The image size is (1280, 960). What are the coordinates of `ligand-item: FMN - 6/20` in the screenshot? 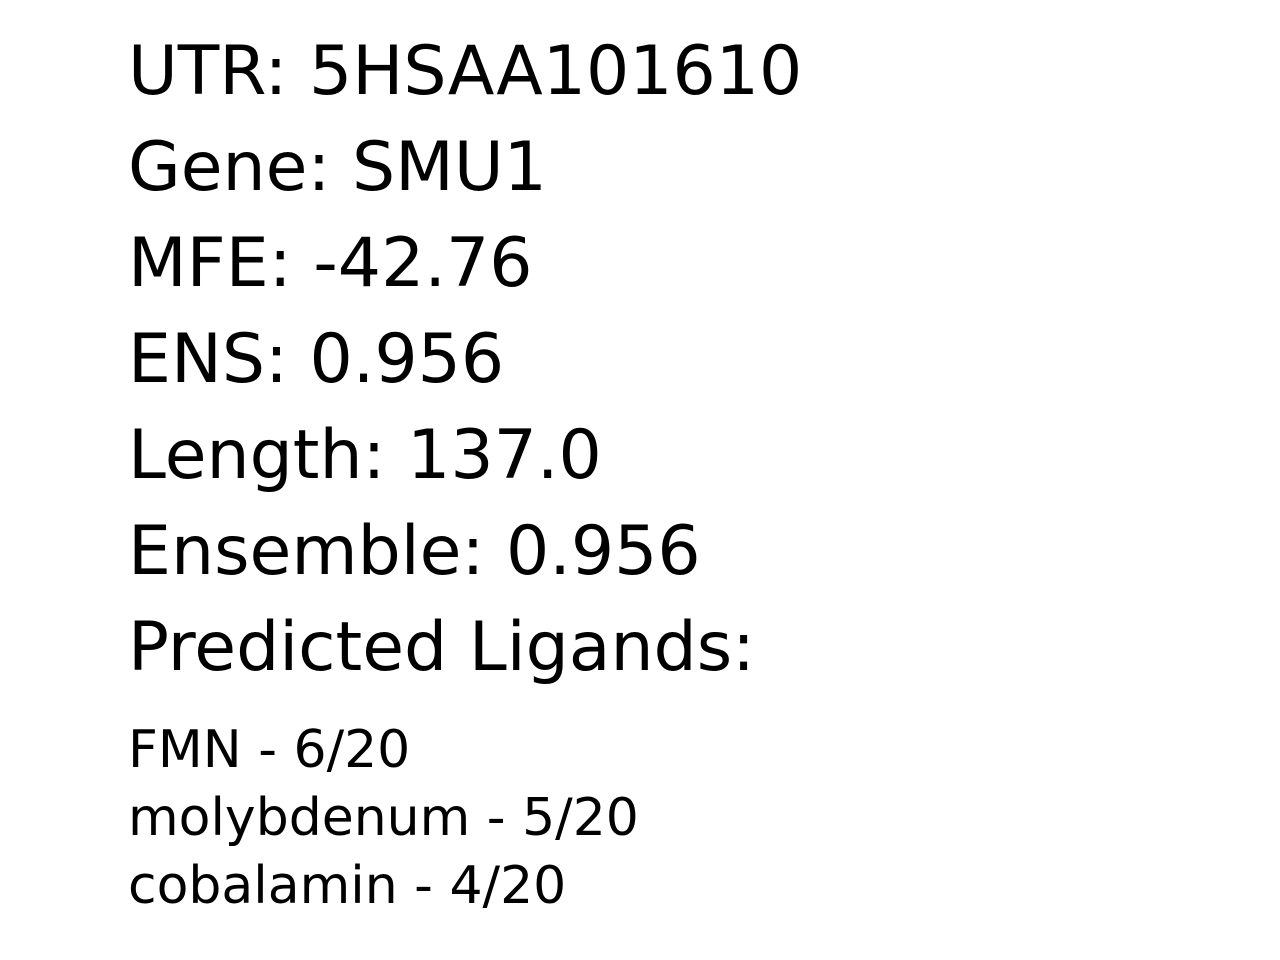 It's located at (269, 750).